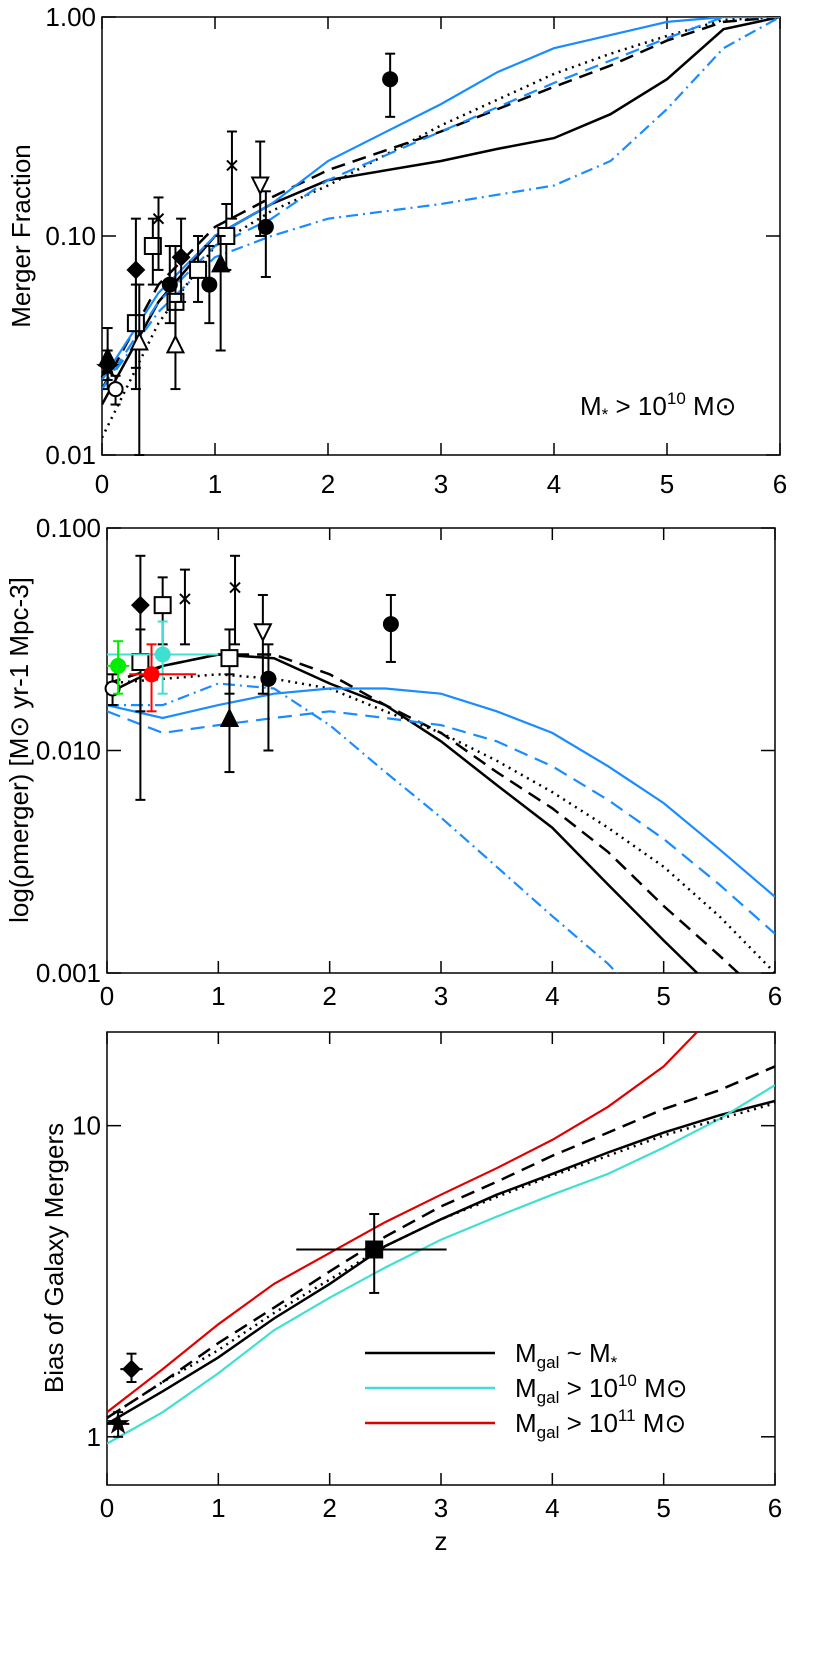 The height and width of the screenshot is (1661, 830). What do you see at coordinates (600, 1424) in the screenshot?
I see `legend-label: Mgal > 1011 M⊙` at bounding box center [600, 1424].